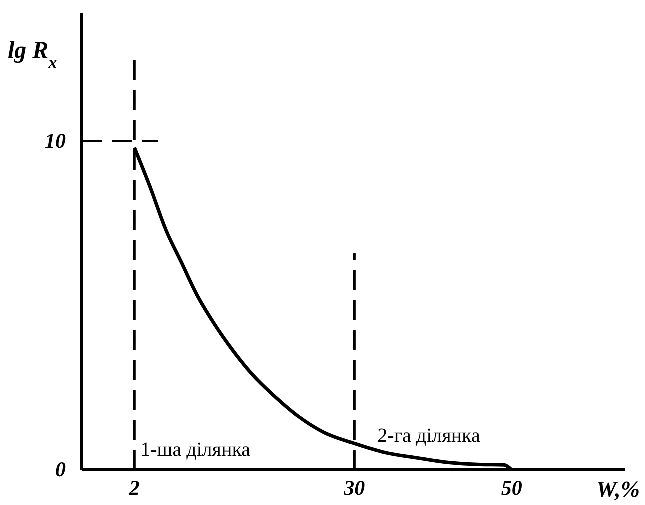 The image size is (645, 505). I want to click on x-tick-label: 30, so click(354, 488).